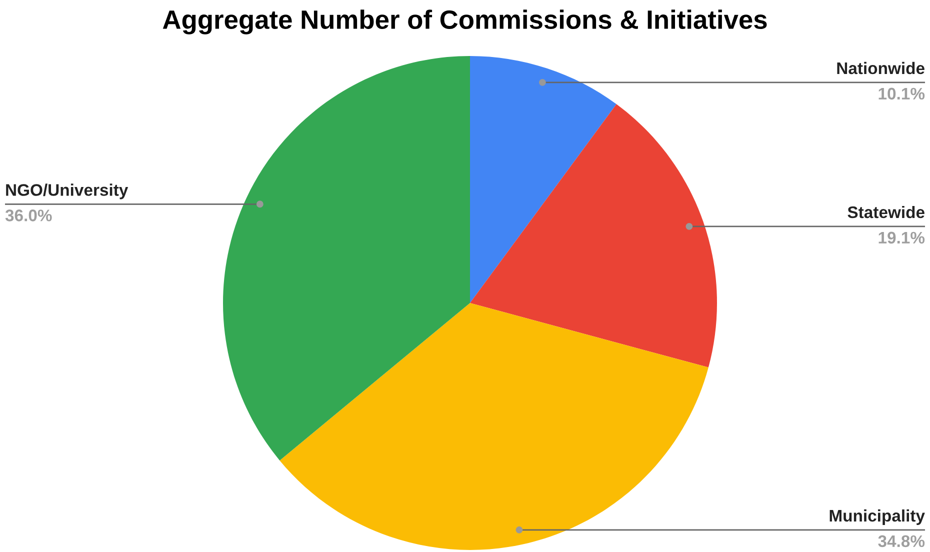 This screenshot has height=552, width=930. Describe the element at coordinates (886, 212) in the screenshot. I see `slice-label: Statewide` at that location.